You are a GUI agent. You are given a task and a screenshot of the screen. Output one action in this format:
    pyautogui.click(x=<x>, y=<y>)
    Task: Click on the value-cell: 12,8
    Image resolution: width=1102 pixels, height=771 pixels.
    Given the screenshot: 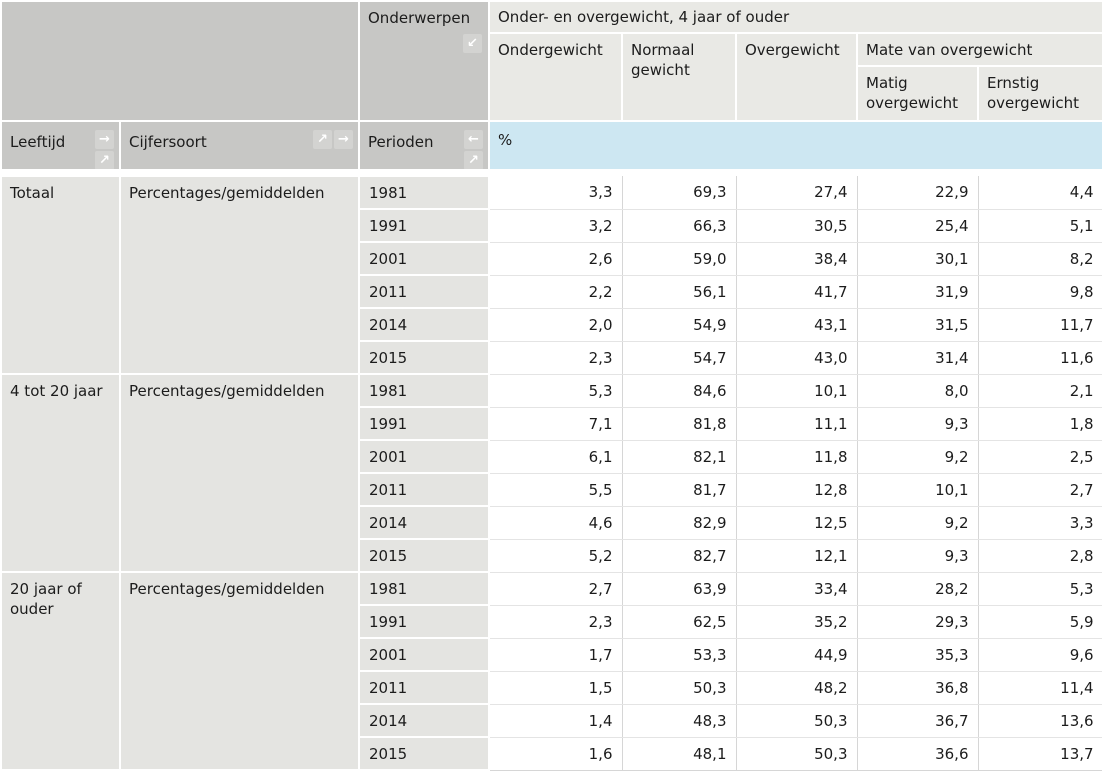 What is the action you would take?
    pyautogui.click(x=797, y=490)
    